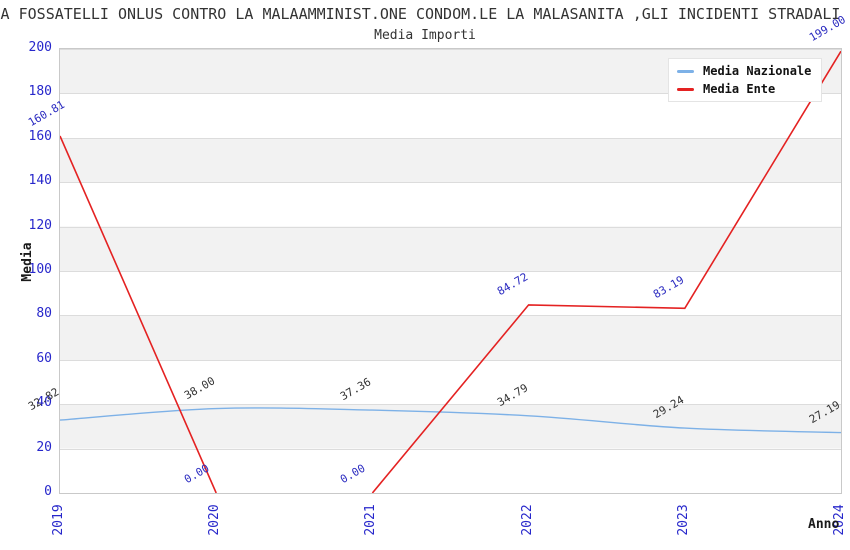  I want to click on y-tick-label: 40, so click(44, 403).